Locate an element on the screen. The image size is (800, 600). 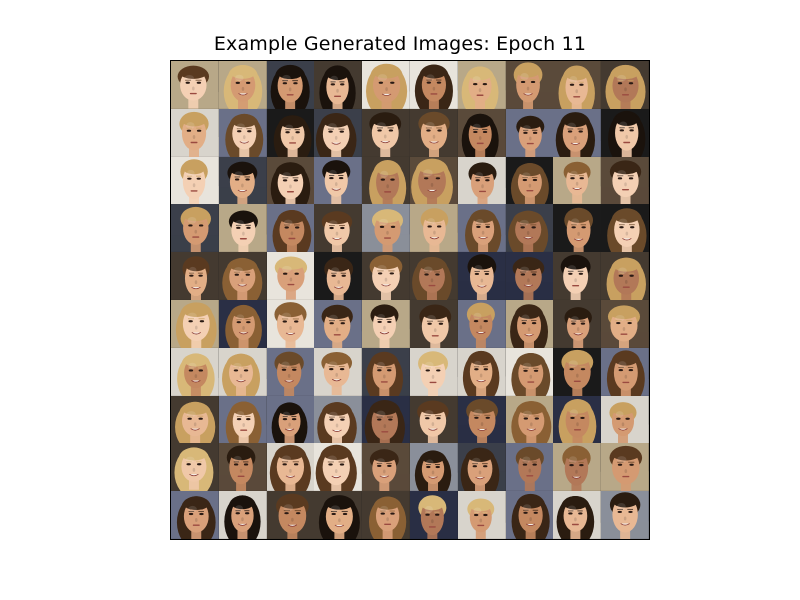
figure-title: Example Generated Images: Epoch 11 is located at coordinates (400, 44).